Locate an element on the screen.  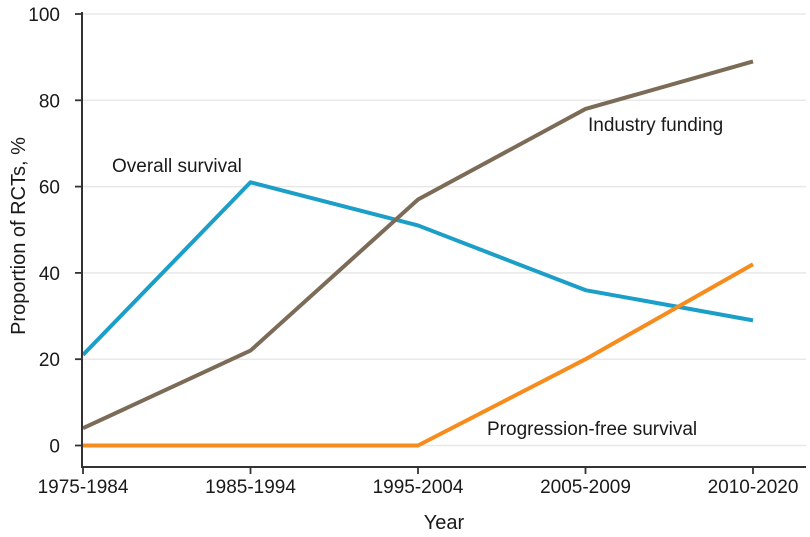
x-tick-label: 1985-1994 is located at coordinates (250, 487).